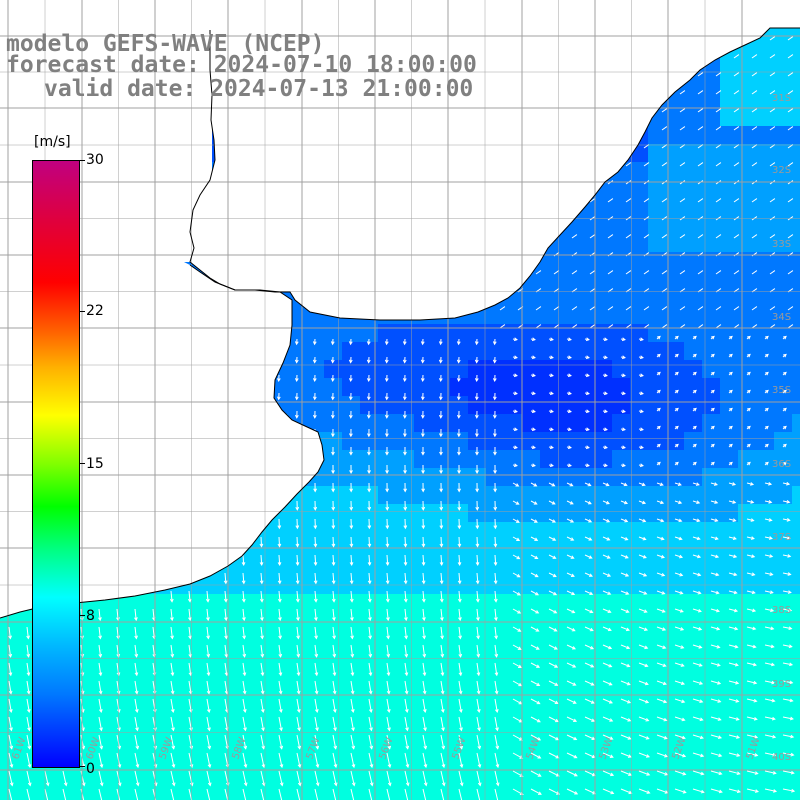  I want to click on latitude-label: 31S, so click(781, 98).